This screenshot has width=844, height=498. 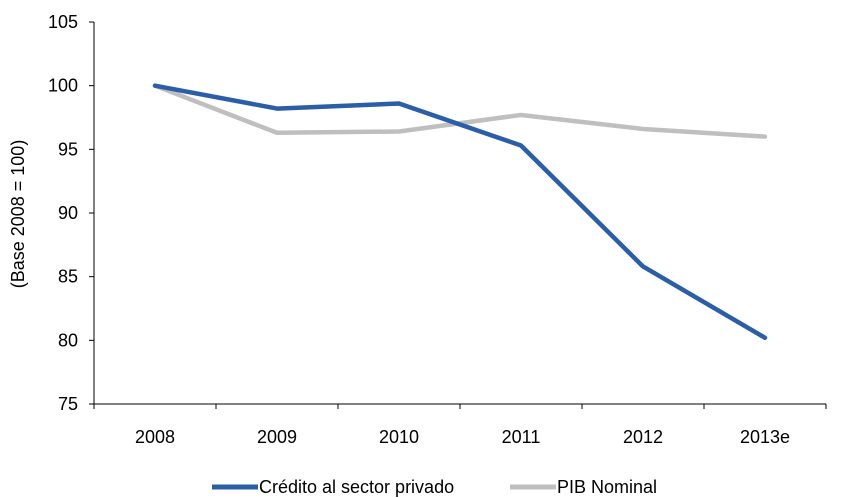 What do you see at coordinates (356, 487) in the screenshot?
I see `legend-label-credito: Crédito al sector privado` at bounding box center [356, 487].